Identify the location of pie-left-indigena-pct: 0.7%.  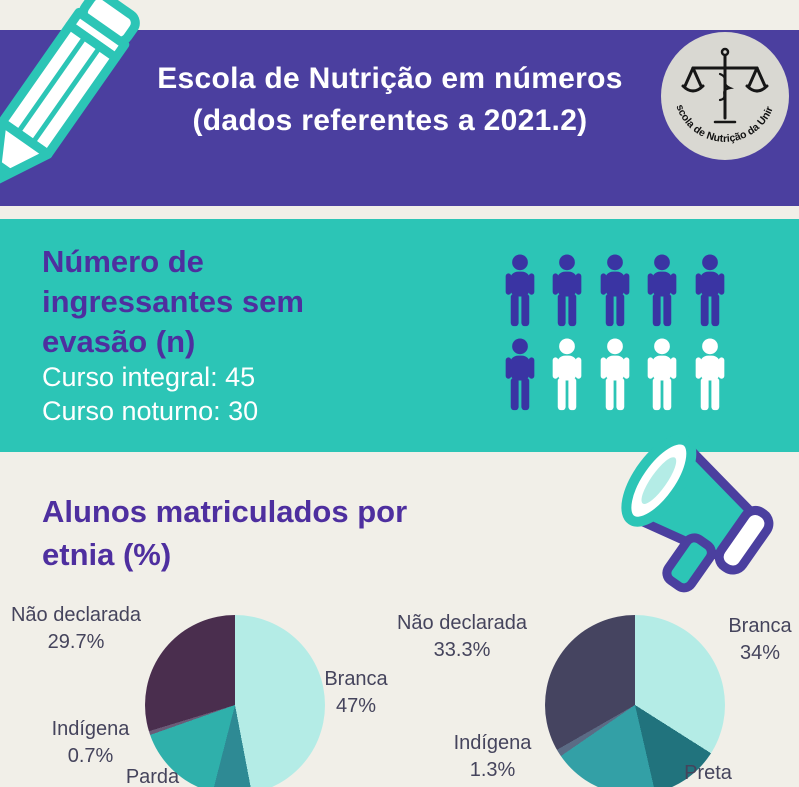
(90, 756).